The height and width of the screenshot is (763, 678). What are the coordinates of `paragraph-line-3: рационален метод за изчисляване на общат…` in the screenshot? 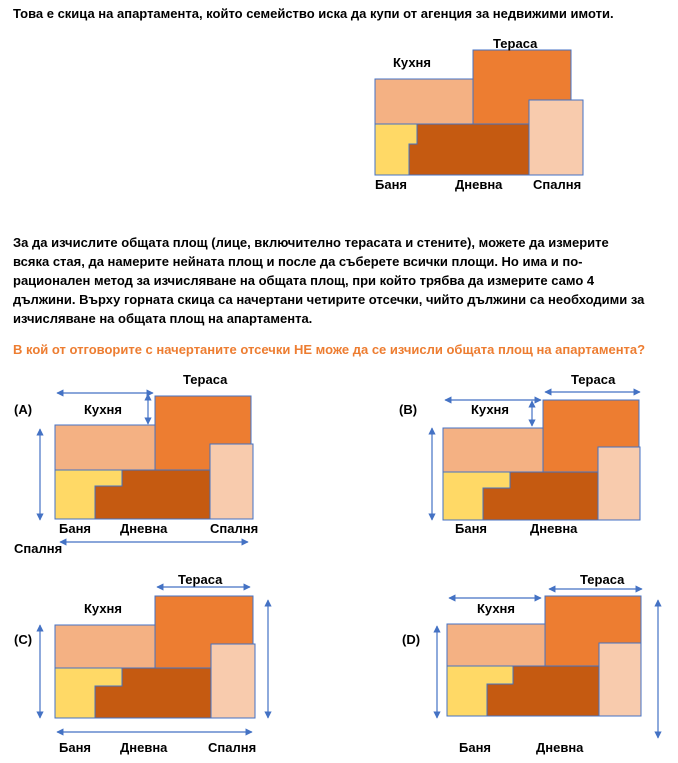 It's located at (304, 280).